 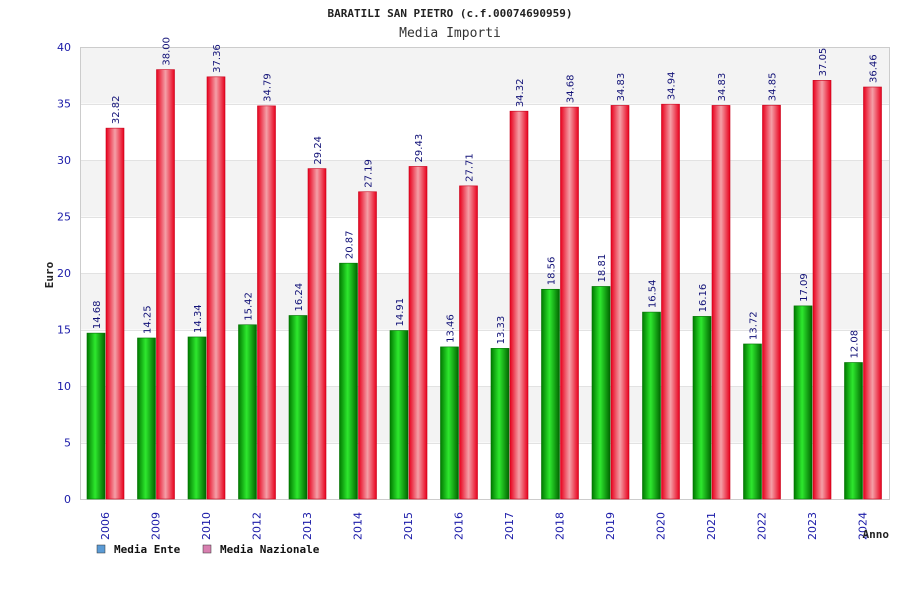 What do you see at coordinates (470, 167) in the screenshot?
I see `data-label: 27.71` at bounding box center [470, 167].